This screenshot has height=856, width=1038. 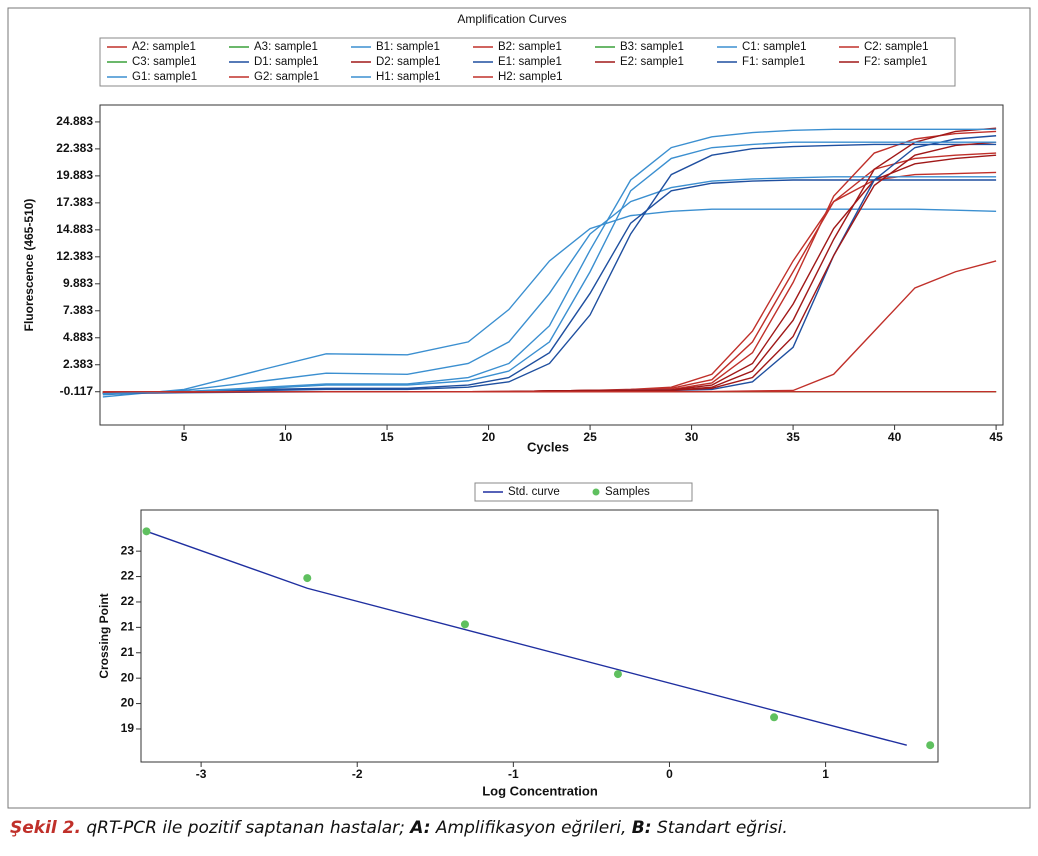 What do you see at coordinates (78, 283) in the screenshot?
I see `y-tick-label: 9.883` at bounding box center [78, 283].